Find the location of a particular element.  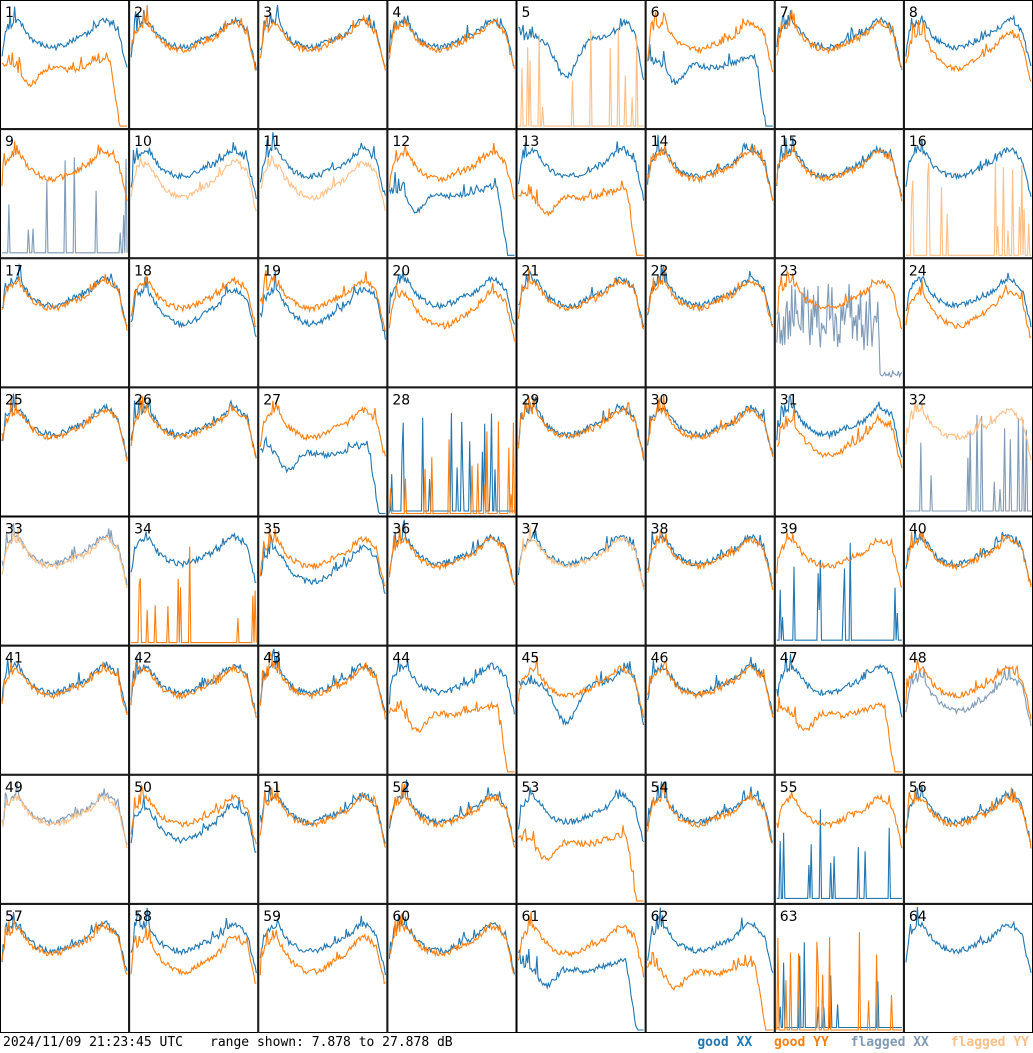

panel-label: 55 is located at coordinates (789, 788).